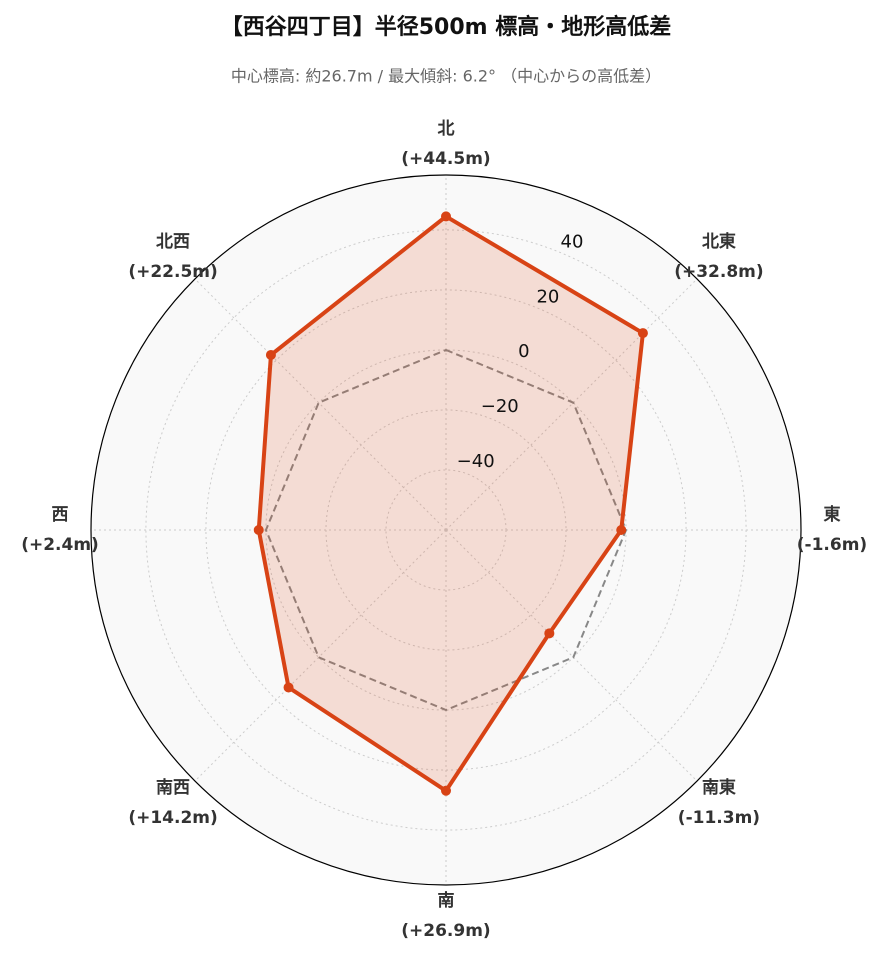 The width and height of the screenshot is (889, 962). Describe the element at coordinates (718, 272) in the screenshot. I see `value-label: (+32.8m)` at that location.